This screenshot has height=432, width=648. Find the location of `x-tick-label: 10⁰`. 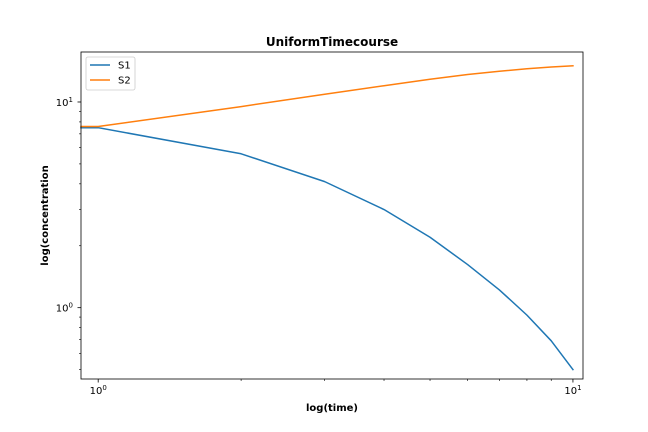

x-tick-label: 10⁰ is located at coordinates (98, 390).